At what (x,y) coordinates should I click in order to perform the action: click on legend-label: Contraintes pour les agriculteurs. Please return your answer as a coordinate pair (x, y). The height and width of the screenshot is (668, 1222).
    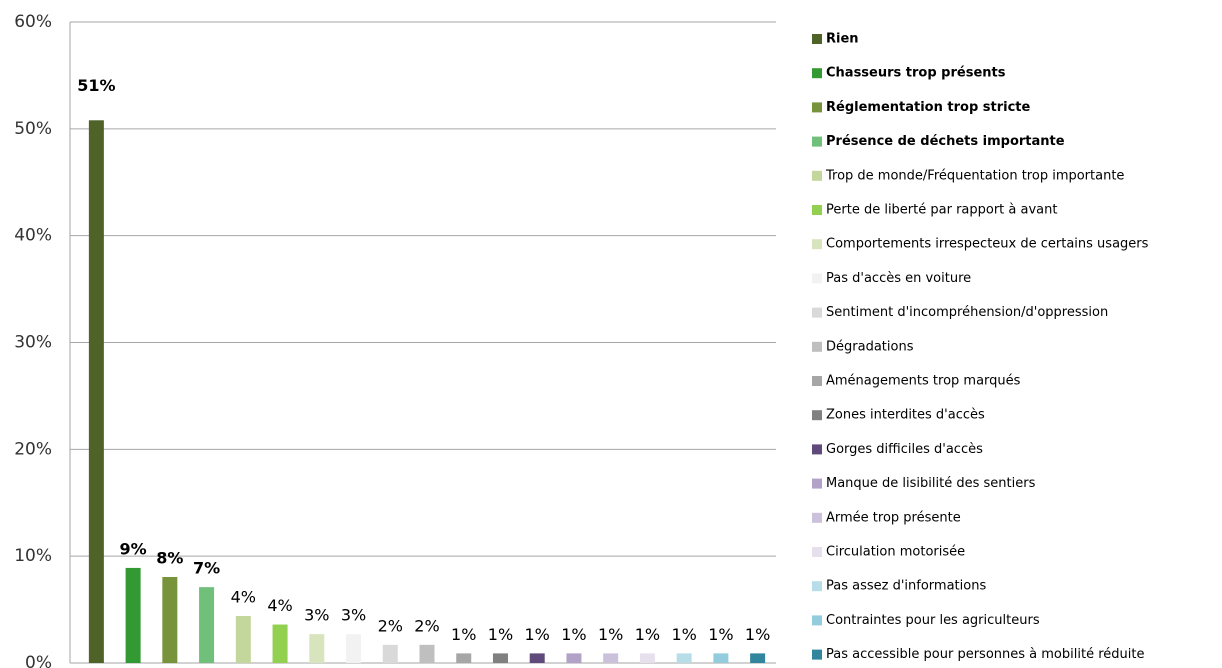
    Looking at the image, I should click on (933, 620).